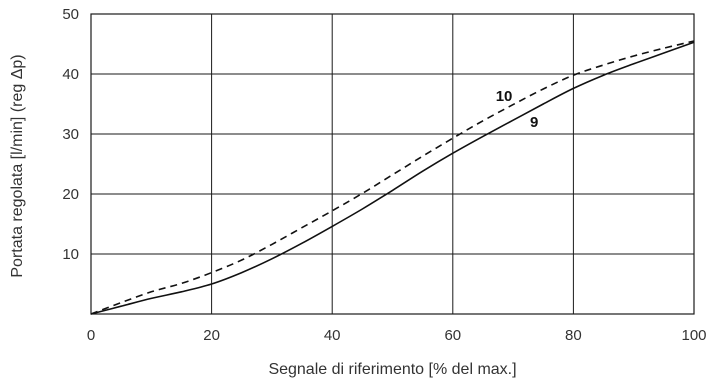 The image size is (721, 382). What do you see at coordinates (91, 335) in the screenshot?
I see `x-tick-label-0: 0` at bounding box center [91, 335].